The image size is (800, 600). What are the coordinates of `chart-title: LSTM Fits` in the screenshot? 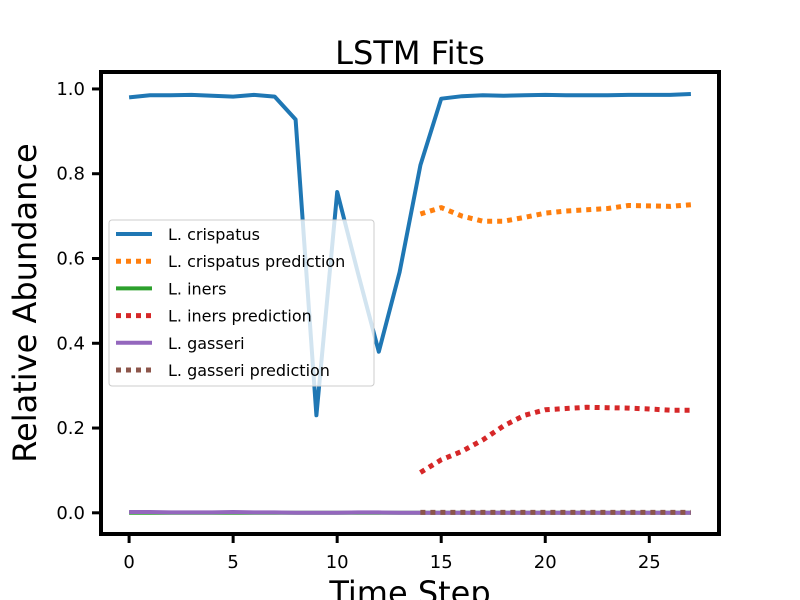 It's located at (410, 53).